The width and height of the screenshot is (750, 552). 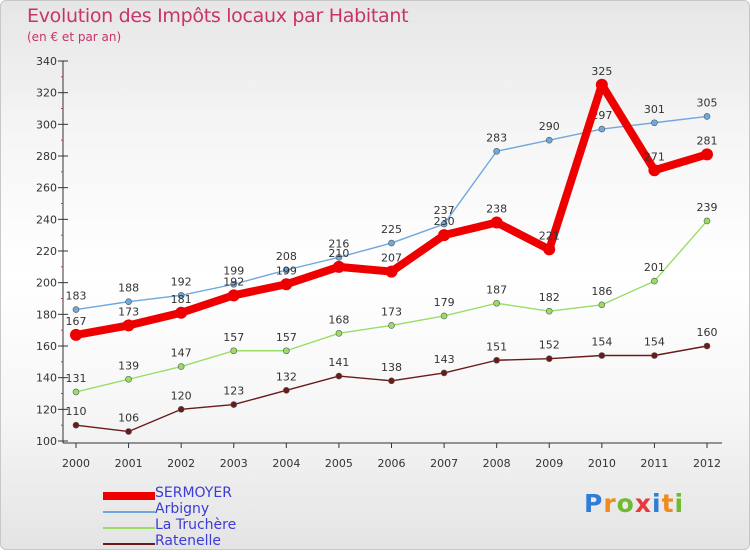 I want to click on logo-letter: r, so click(x=610, y=503).